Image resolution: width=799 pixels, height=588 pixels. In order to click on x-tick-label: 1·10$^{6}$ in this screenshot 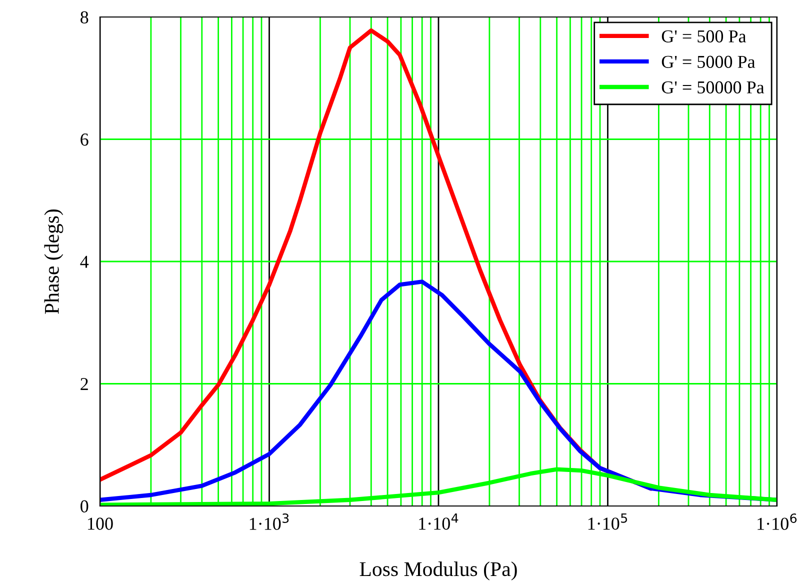, I will do `click(777, 521)`.